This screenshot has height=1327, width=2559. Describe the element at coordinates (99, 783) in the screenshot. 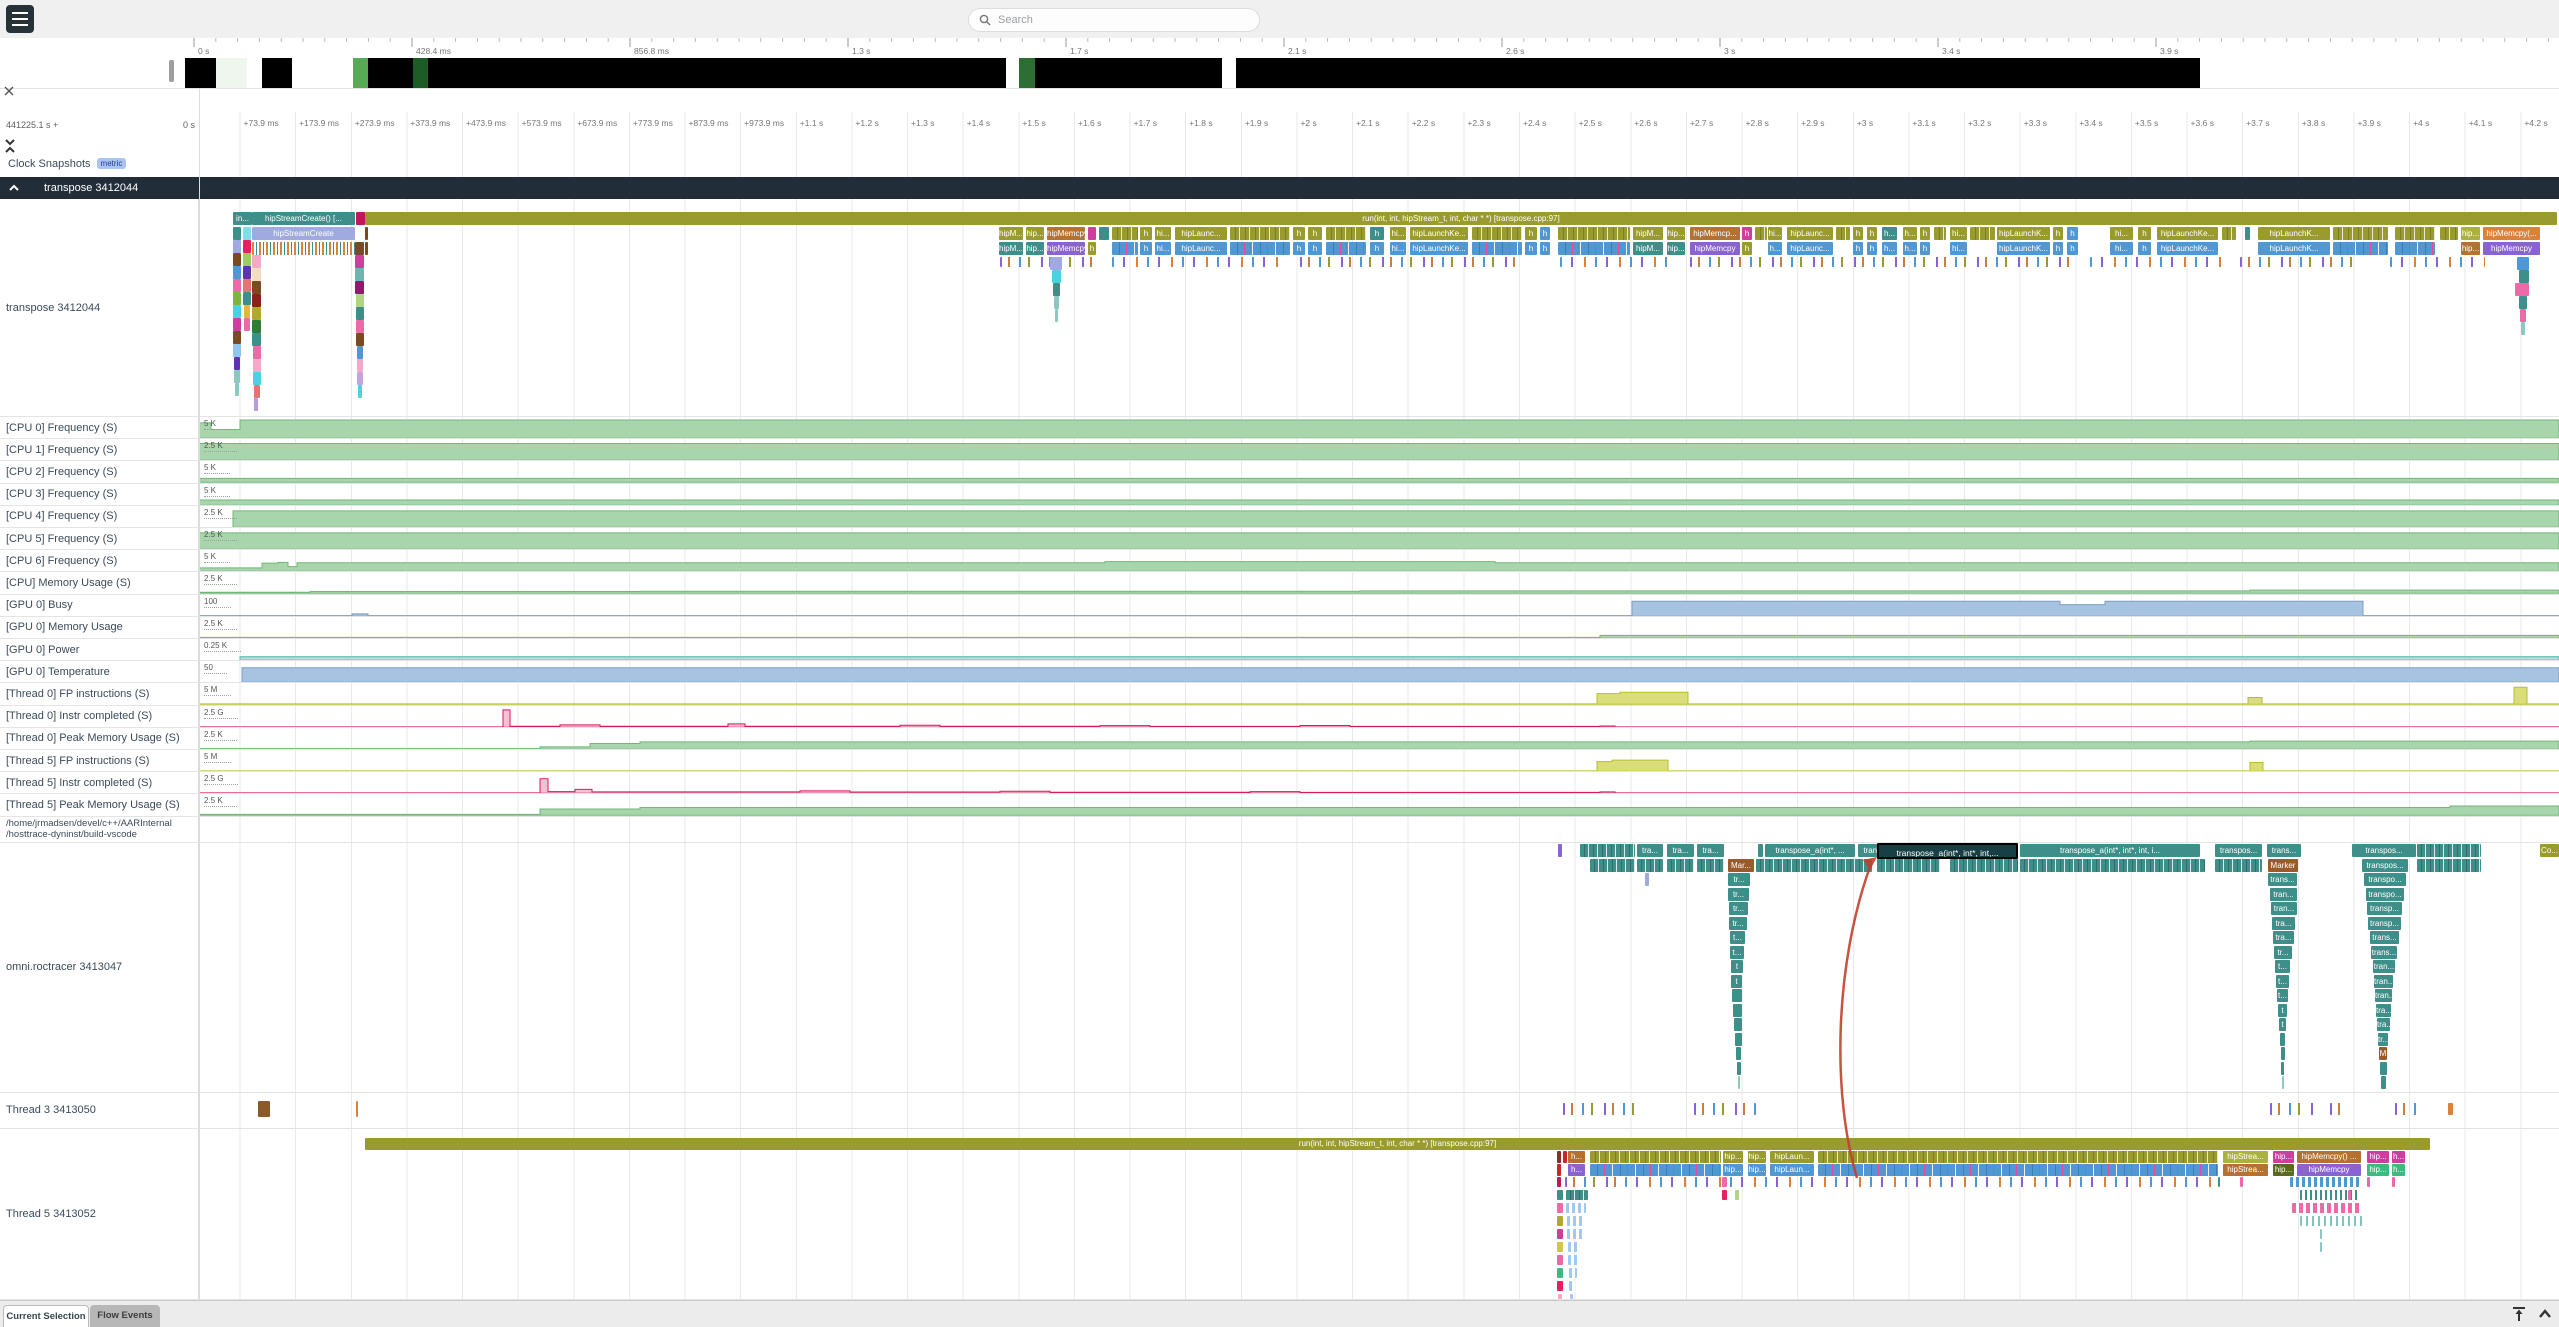

I see `track-label-t5instr: [Thread 5] Instr completed (S)` at that location.